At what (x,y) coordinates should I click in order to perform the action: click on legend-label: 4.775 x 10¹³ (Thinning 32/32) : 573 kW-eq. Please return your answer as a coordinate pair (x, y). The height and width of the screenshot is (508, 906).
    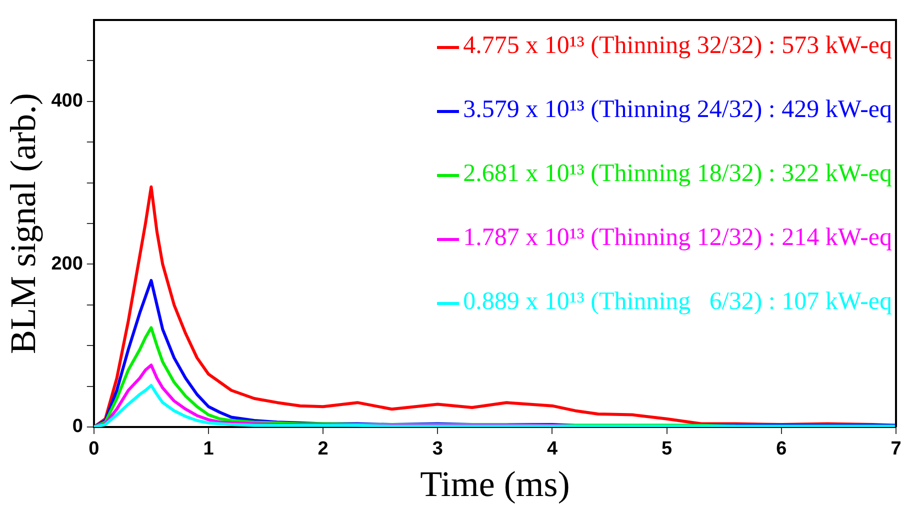
    Looking at the image, I should click on (677, 45).